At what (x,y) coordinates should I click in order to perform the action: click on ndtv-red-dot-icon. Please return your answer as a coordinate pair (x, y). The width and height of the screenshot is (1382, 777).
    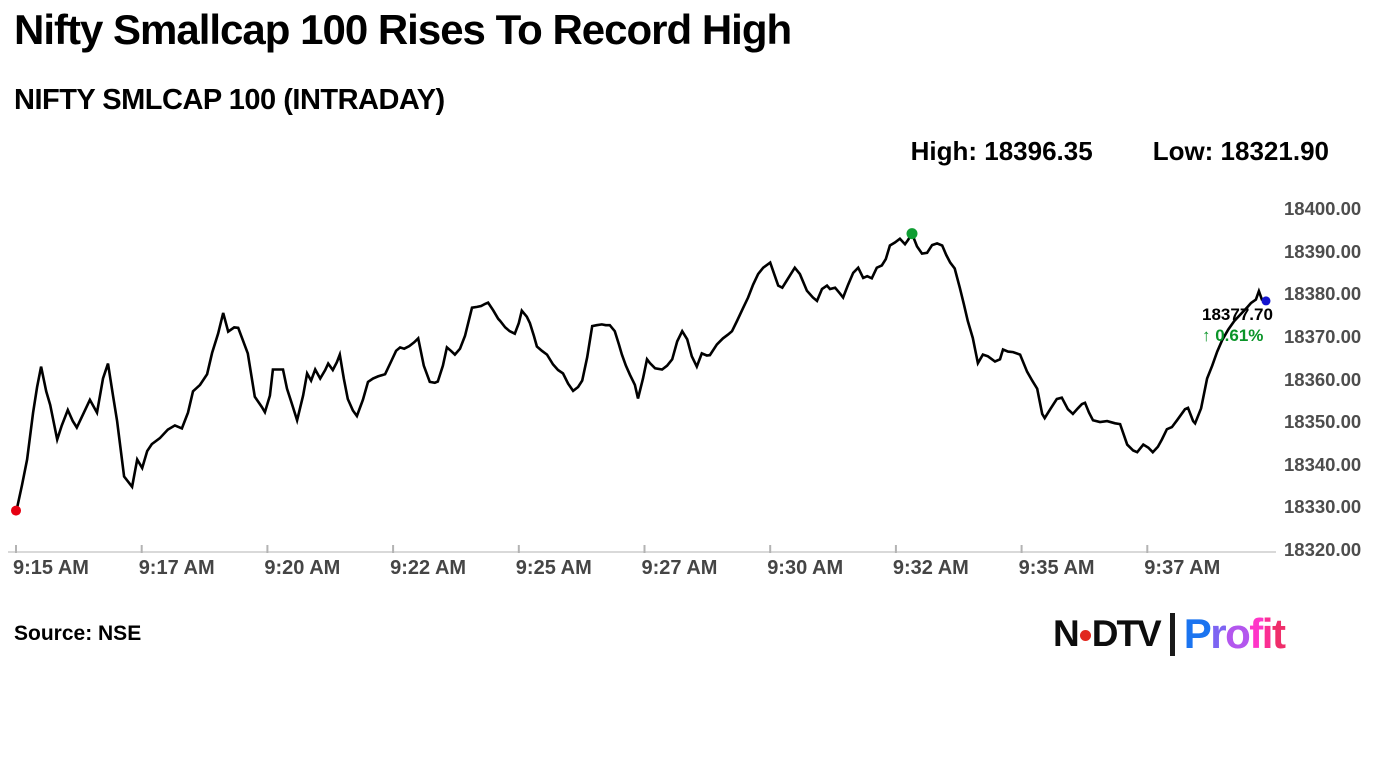
    Looking at the image, I should click on (1085, 635).